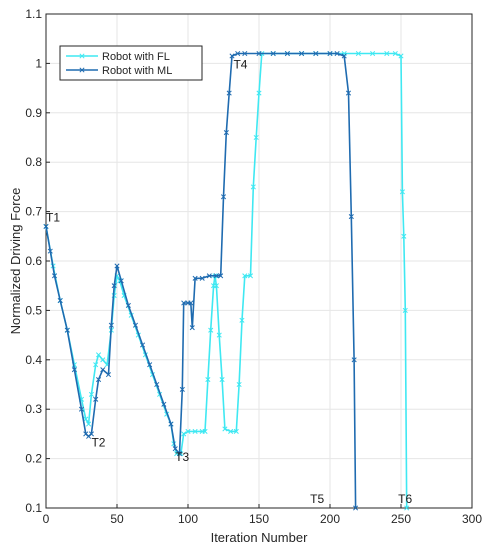  I want to click on x-tick-label: 150, so click(259, 519).